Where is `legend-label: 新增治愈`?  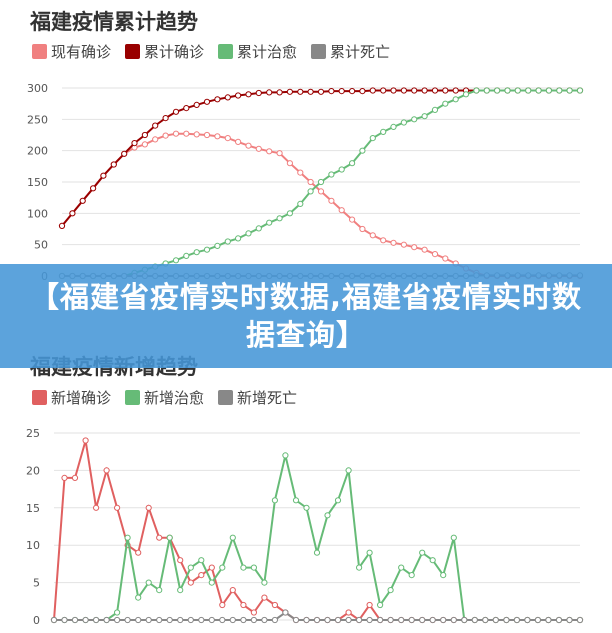
legend-label: 新增治愈 is located at coordinates (174, 398).